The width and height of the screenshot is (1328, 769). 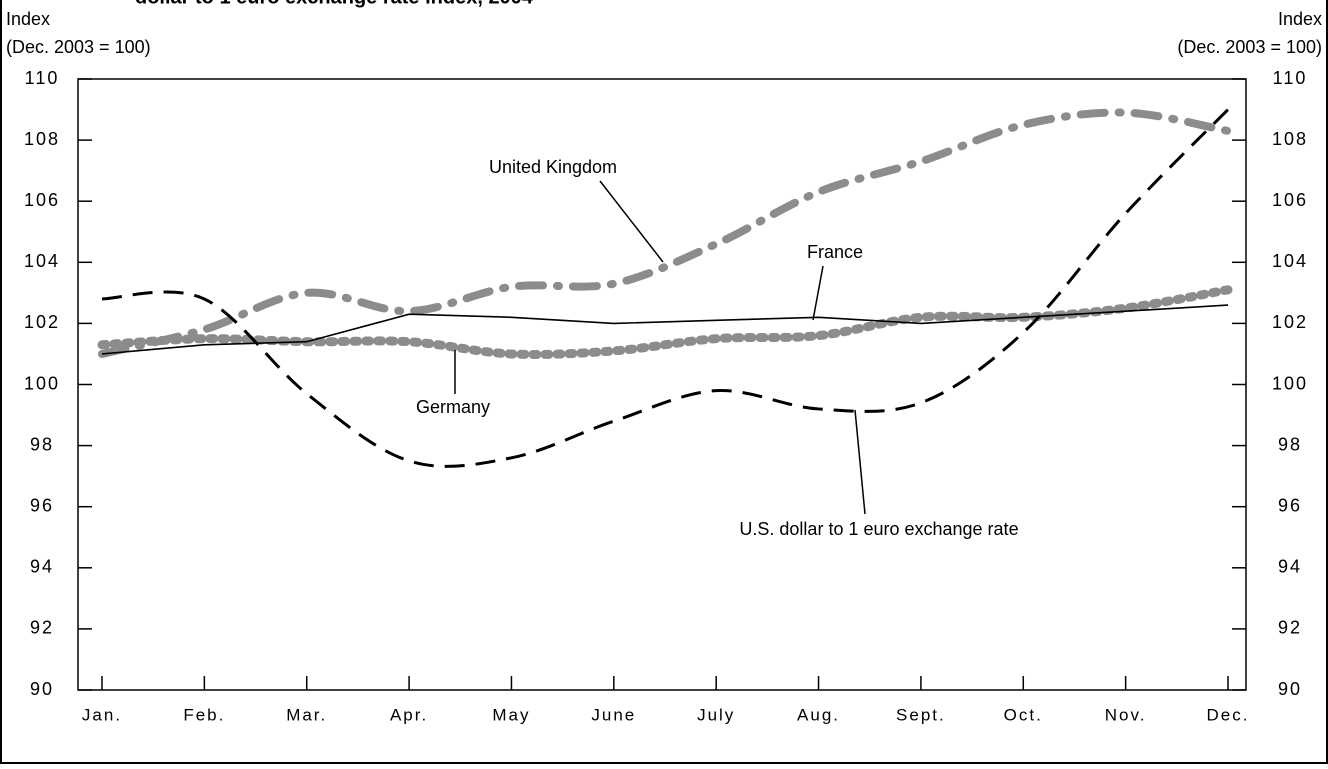 What do you see at coordinates (42, 200) in the screenshot?
I see `y-tick-label: 106` at bounding box center [42, 200].